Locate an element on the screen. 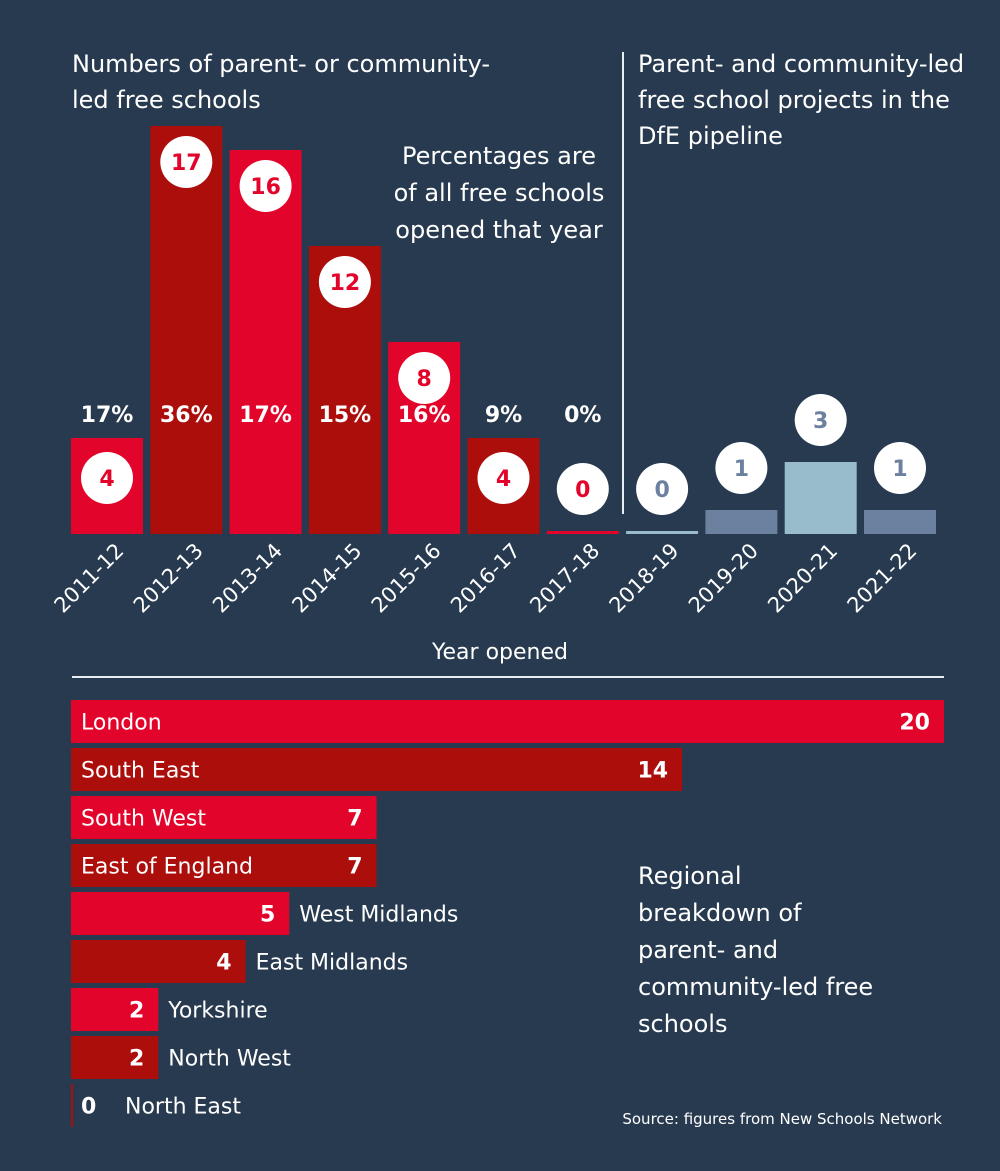 Image resolution: width=1000 pixels, height=1171 pixels. x-tick-label: 2019-20 is located at coordinates (723, 578).